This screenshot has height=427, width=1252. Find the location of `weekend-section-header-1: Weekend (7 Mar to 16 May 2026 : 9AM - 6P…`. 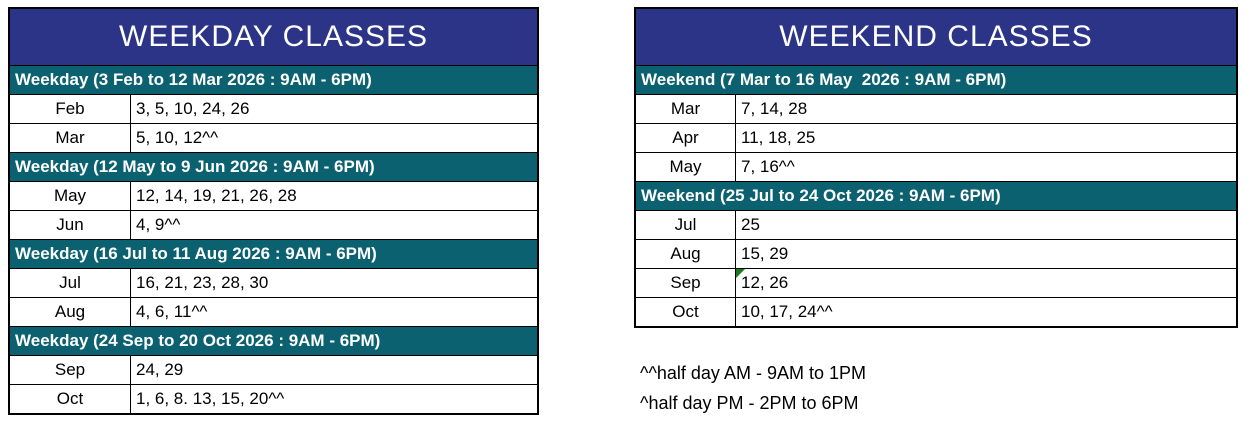

weekend-section-header-1: Weekend (7 Mar to 16 May 2026 : 9AM - 6P… is located at coordinates (936, 80).